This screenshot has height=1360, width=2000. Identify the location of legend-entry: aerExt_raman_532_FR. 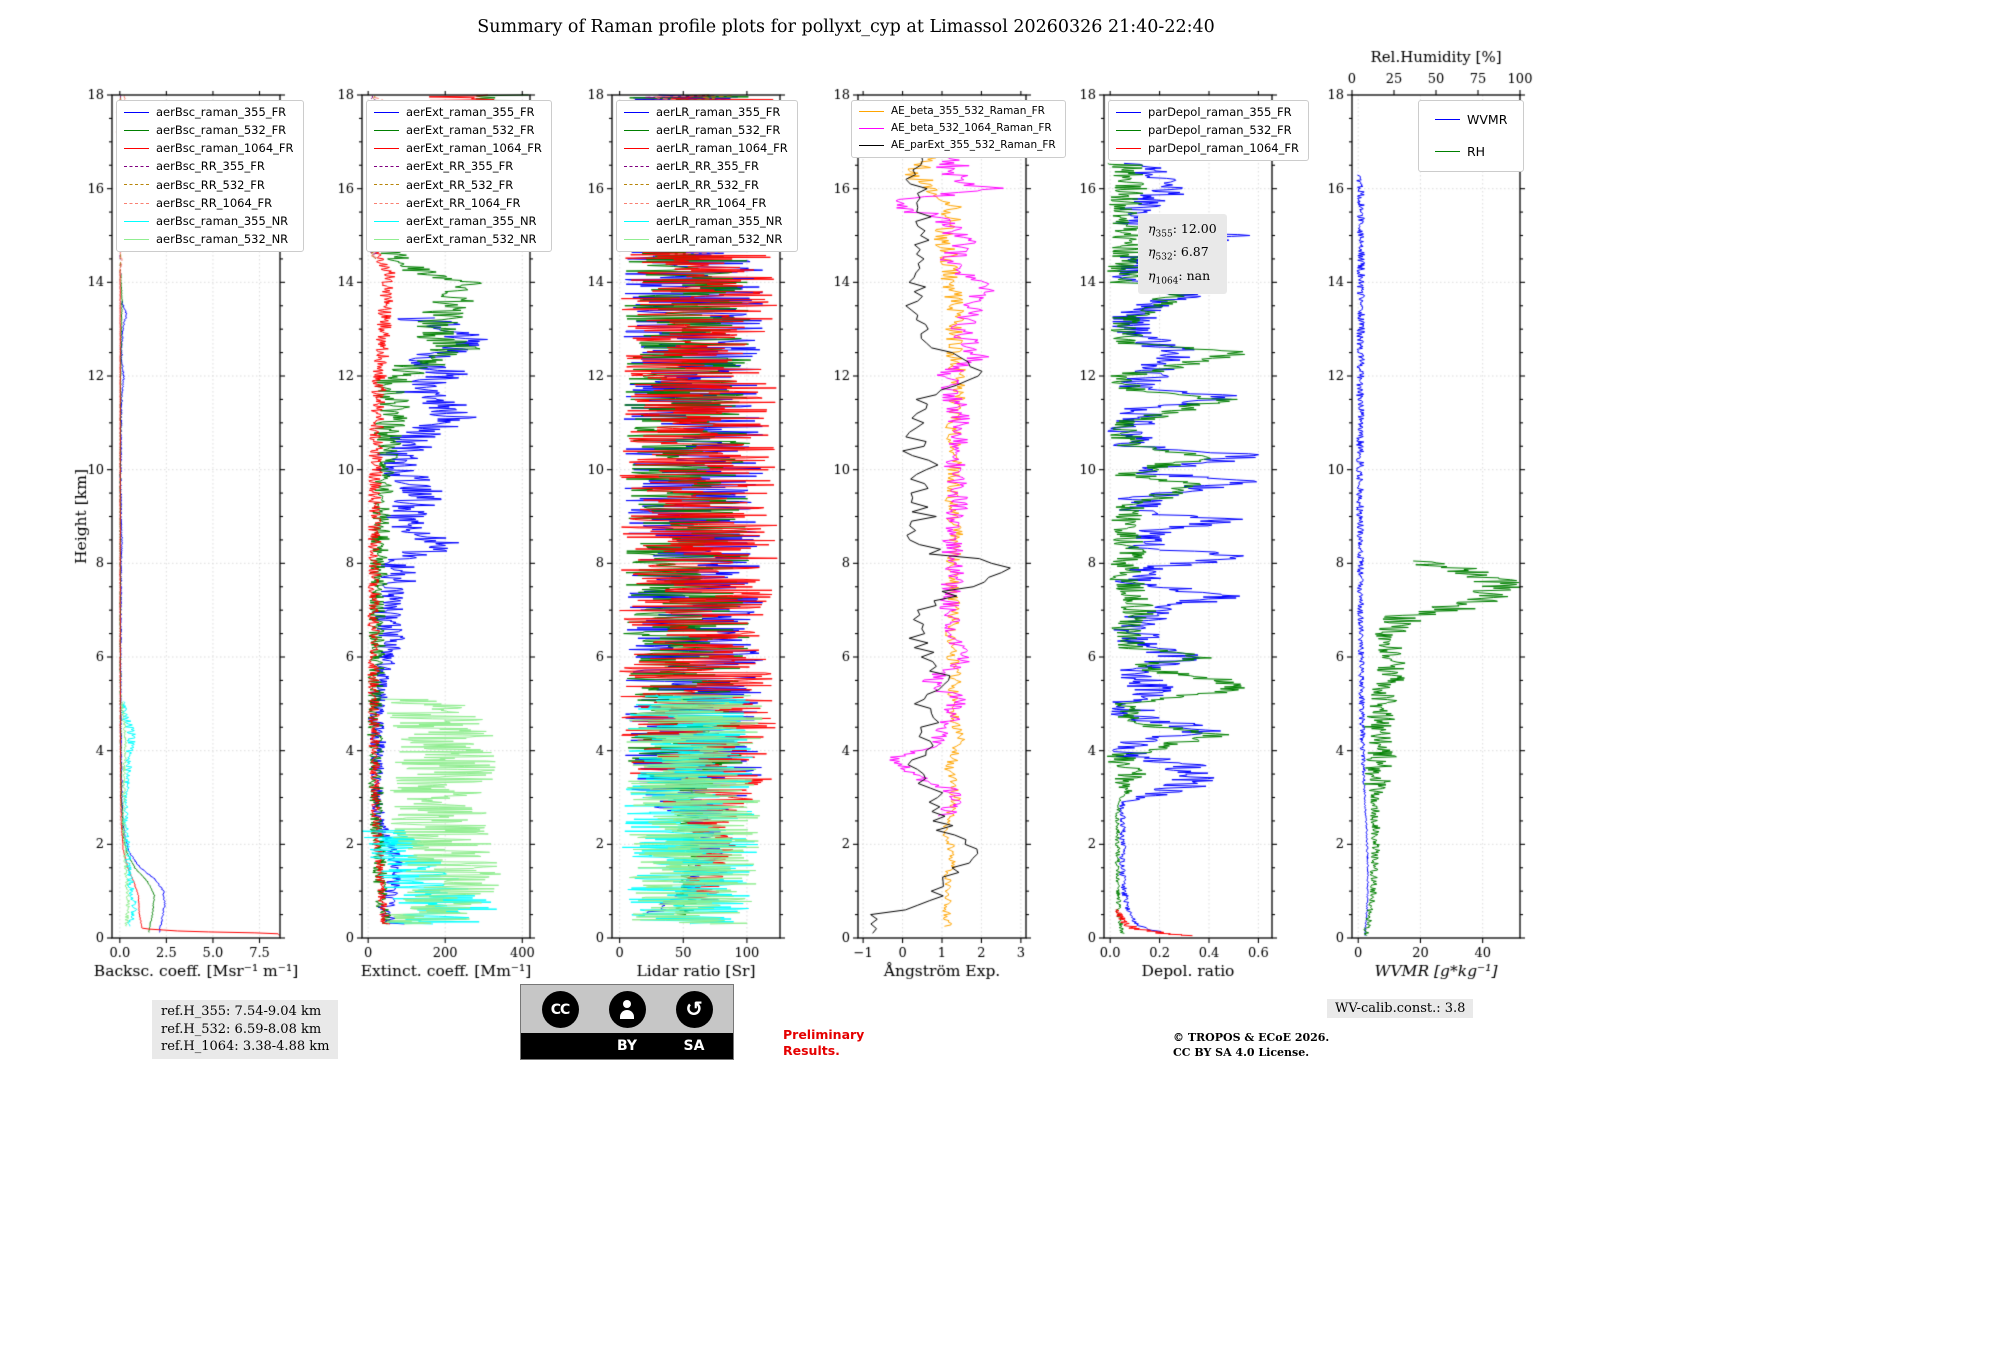
(458, 130).